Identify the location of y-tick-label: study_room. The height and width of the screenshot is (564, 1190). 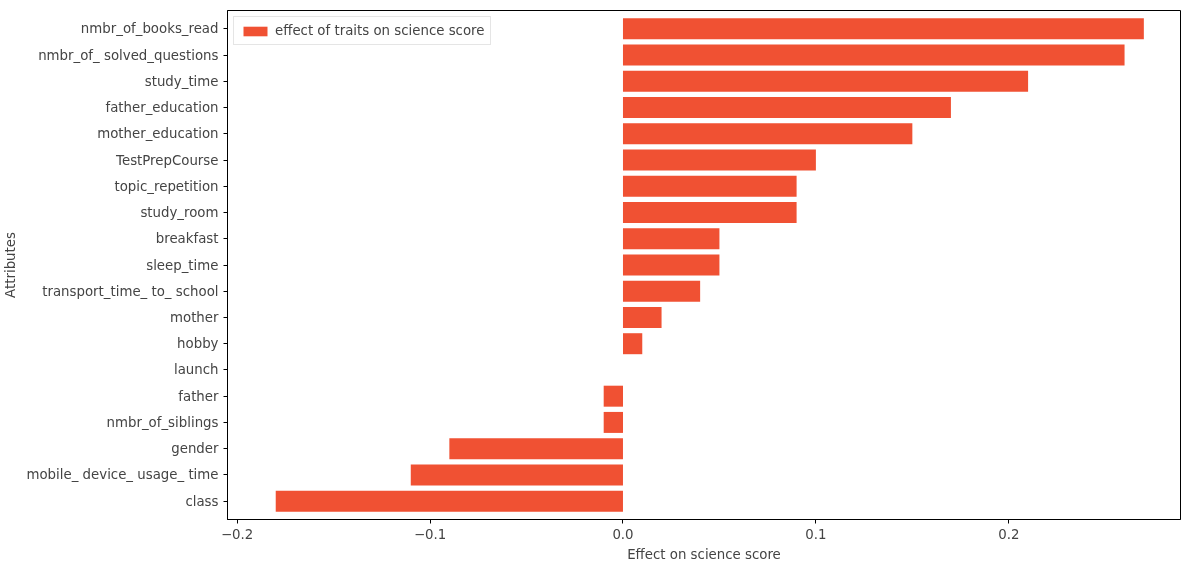
(179, 213).